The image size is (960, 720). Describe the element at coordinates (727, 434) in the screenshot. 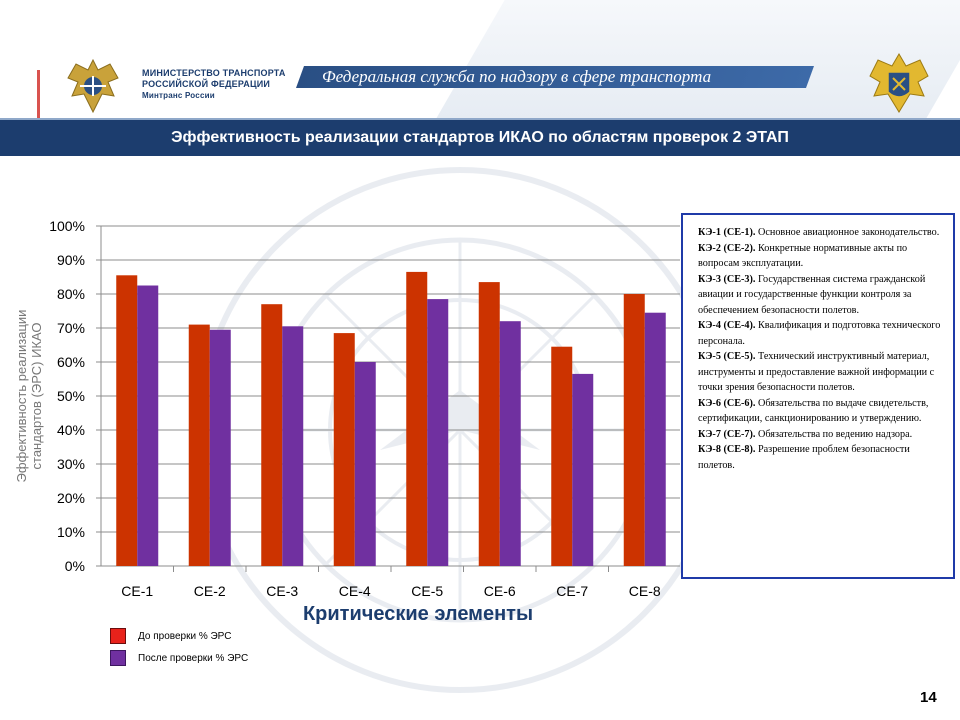

I see `definition-key: КЭ-7 (CE-7).` at that location.